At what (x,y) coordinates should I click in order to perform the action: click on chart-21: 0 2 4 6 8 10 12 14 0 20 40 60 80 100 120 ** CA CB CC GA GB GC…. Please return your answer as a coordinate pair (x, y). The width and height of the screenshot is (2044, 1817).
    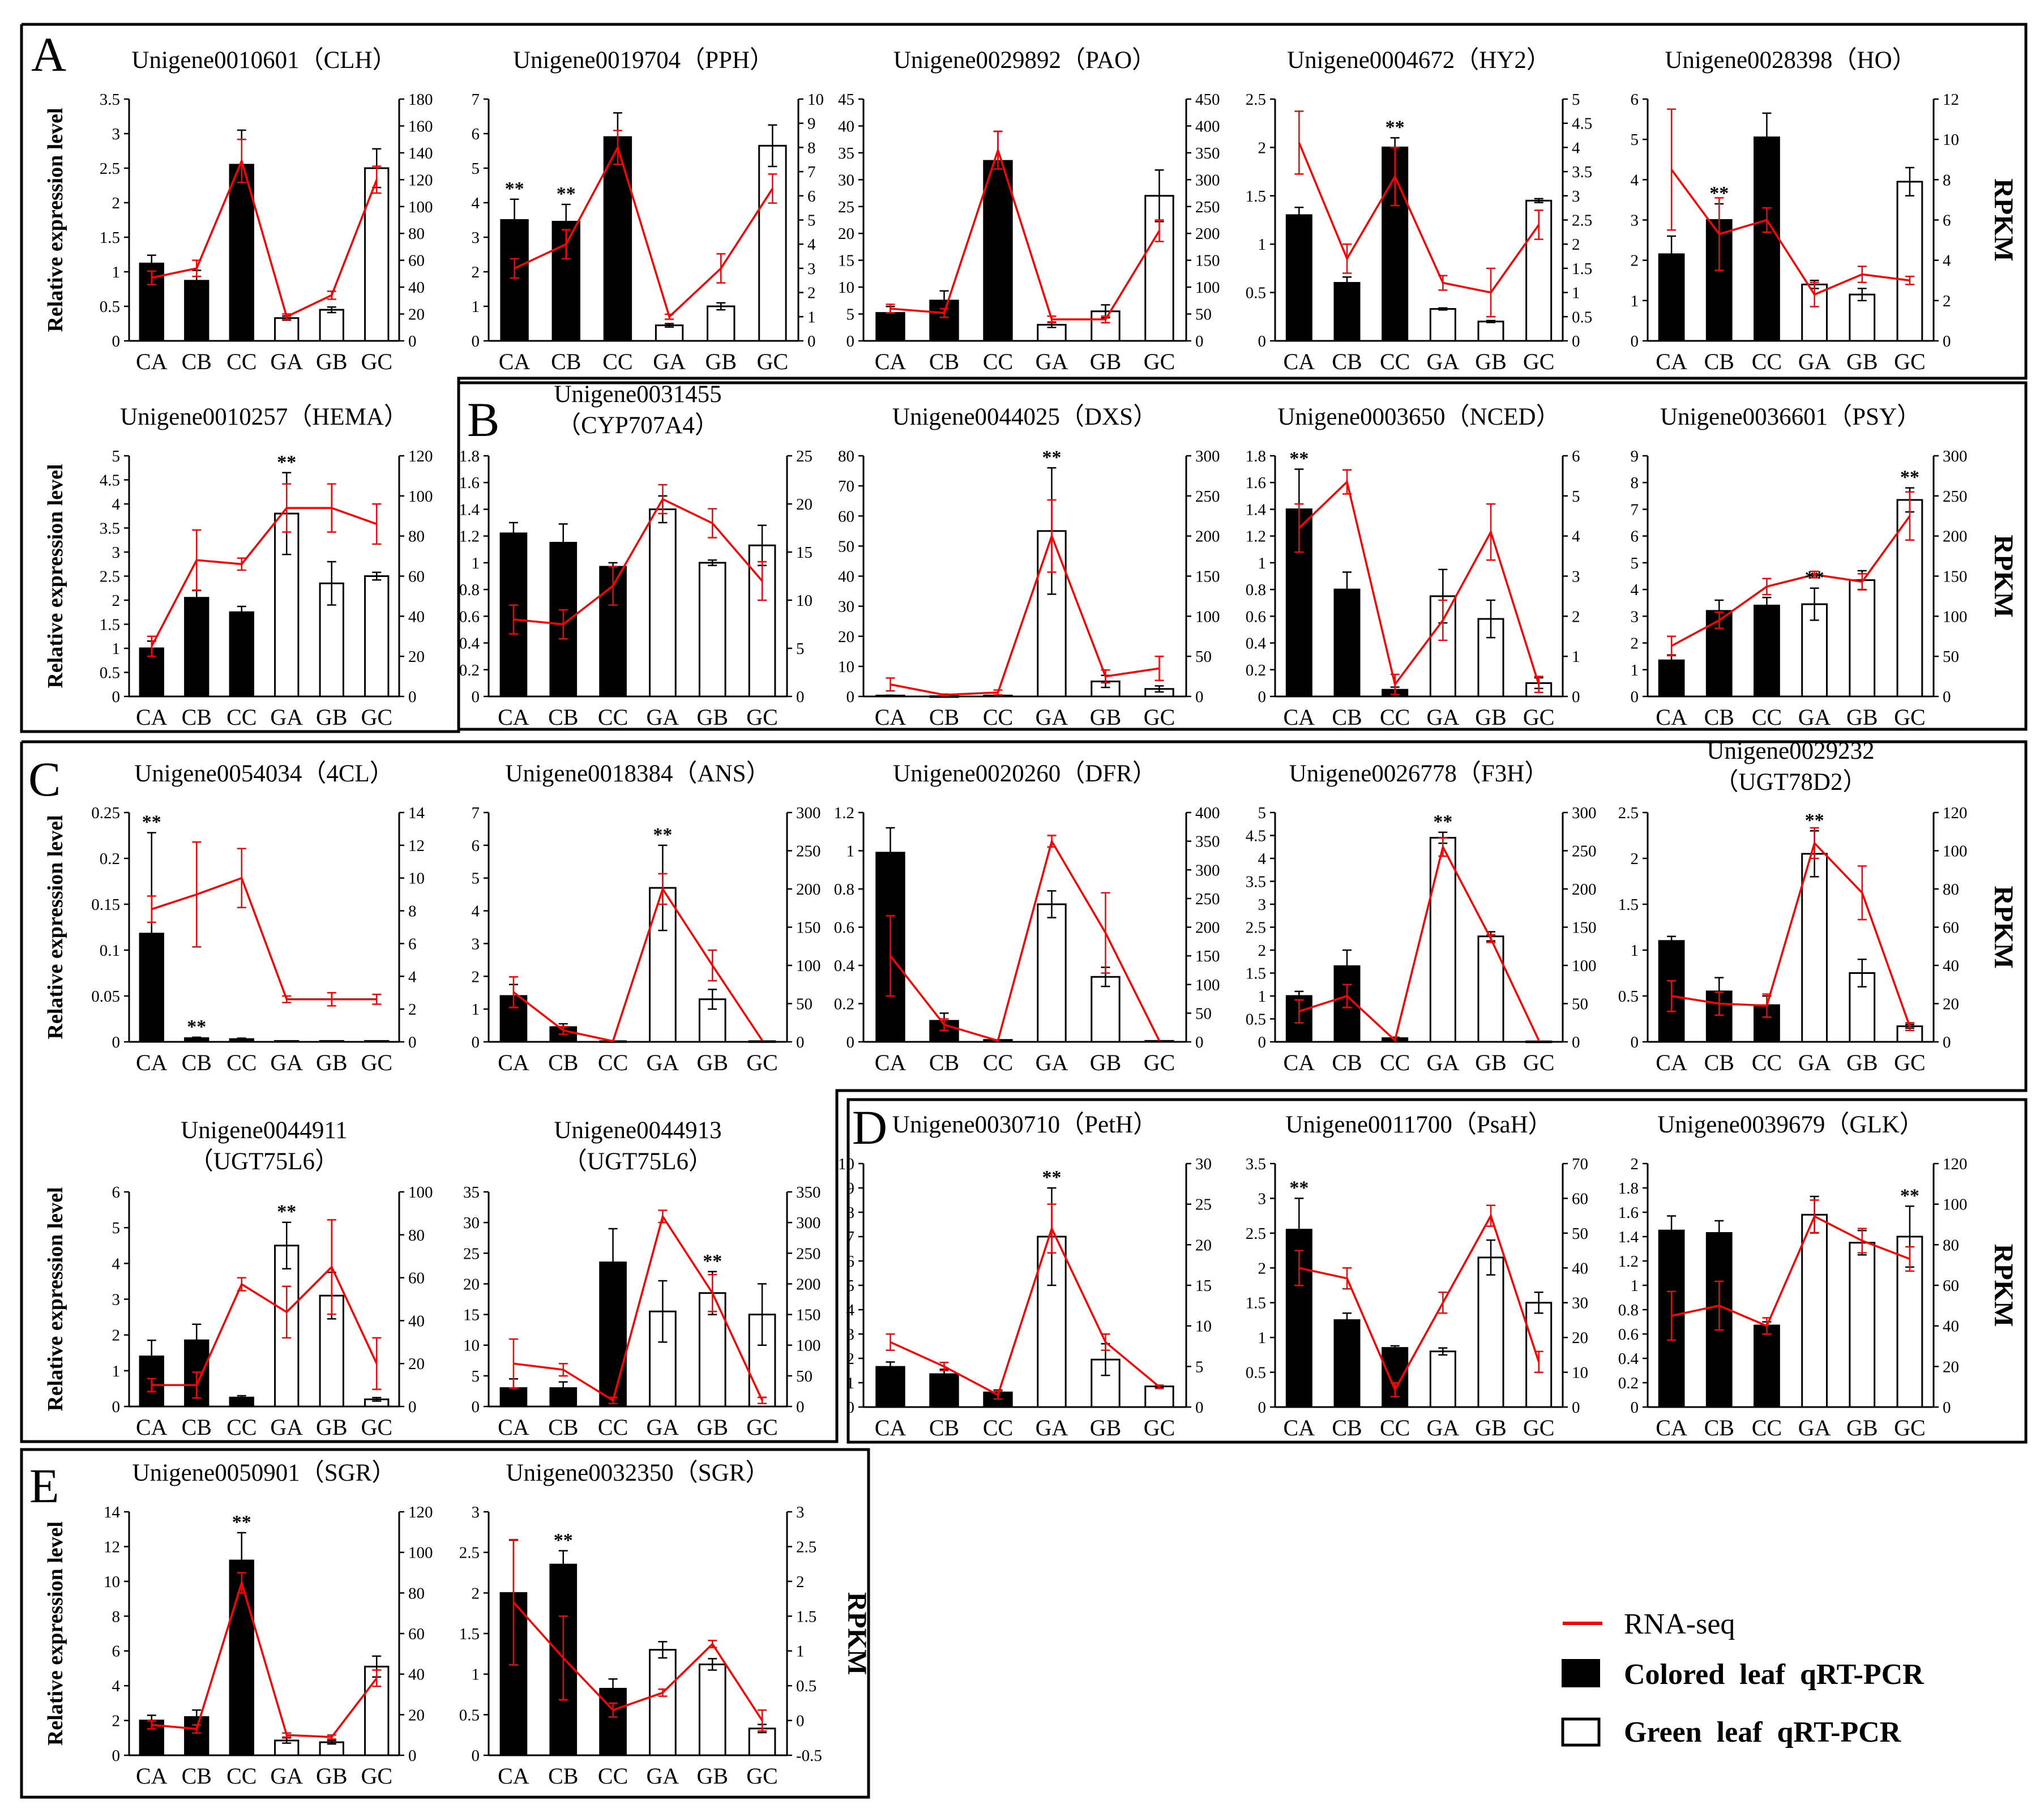
    Looking at the image, I should click on (238, 1624).